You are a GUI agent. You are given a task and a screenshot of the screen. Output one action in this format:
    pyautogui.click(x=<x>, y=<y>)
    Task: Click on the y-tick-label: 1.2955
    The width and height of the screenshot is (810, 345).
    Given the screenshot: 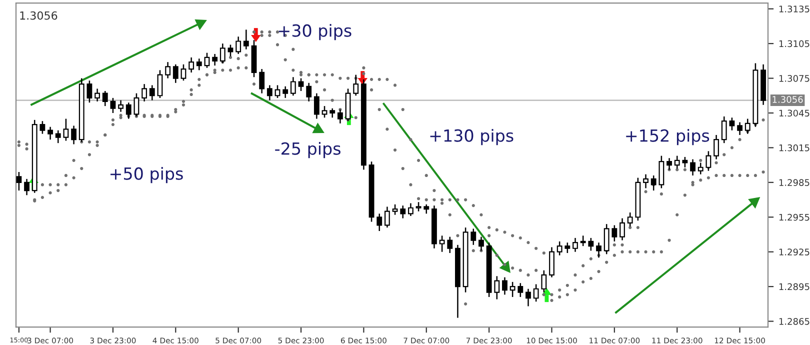 What is the action you would take?
    pyautogui.click(x=794, y=217)
    